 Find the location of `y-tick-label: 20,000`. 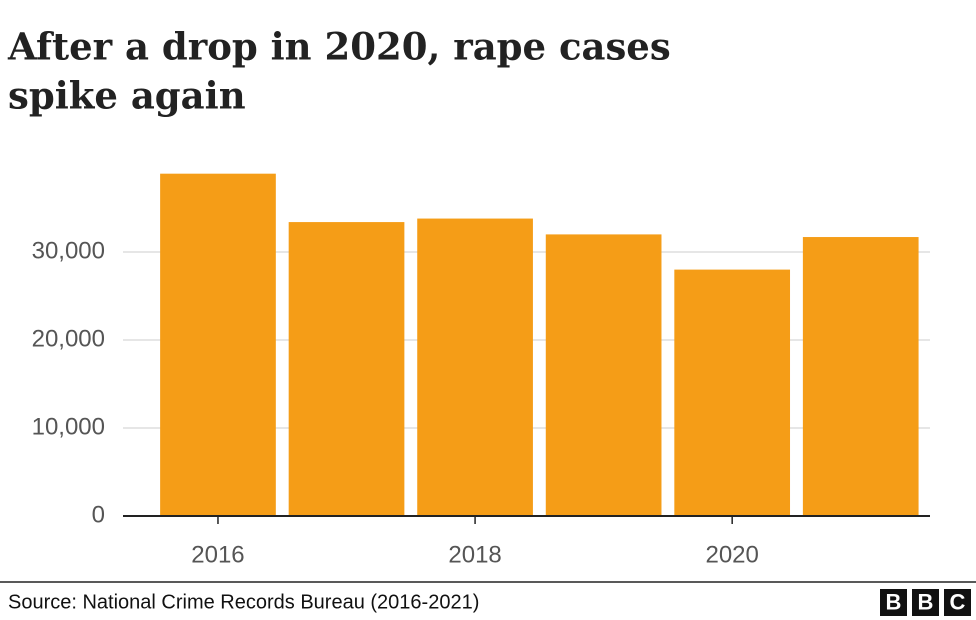

y-tick-label: 20,000 is located at coordinates (68, 338).